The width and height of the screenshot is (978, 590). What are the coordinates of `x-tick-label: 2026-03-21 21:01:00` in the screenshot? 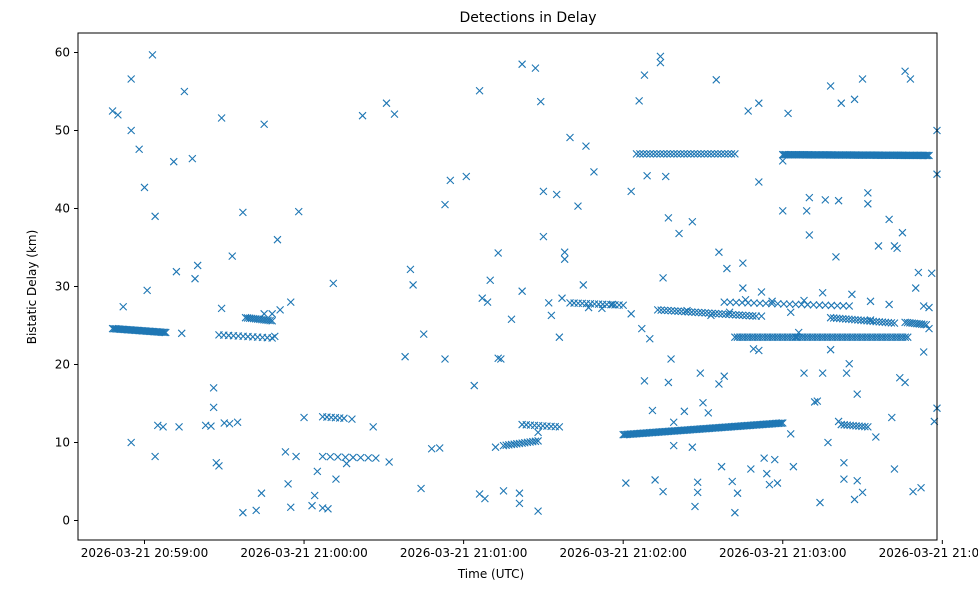 It's located at (463, 553).